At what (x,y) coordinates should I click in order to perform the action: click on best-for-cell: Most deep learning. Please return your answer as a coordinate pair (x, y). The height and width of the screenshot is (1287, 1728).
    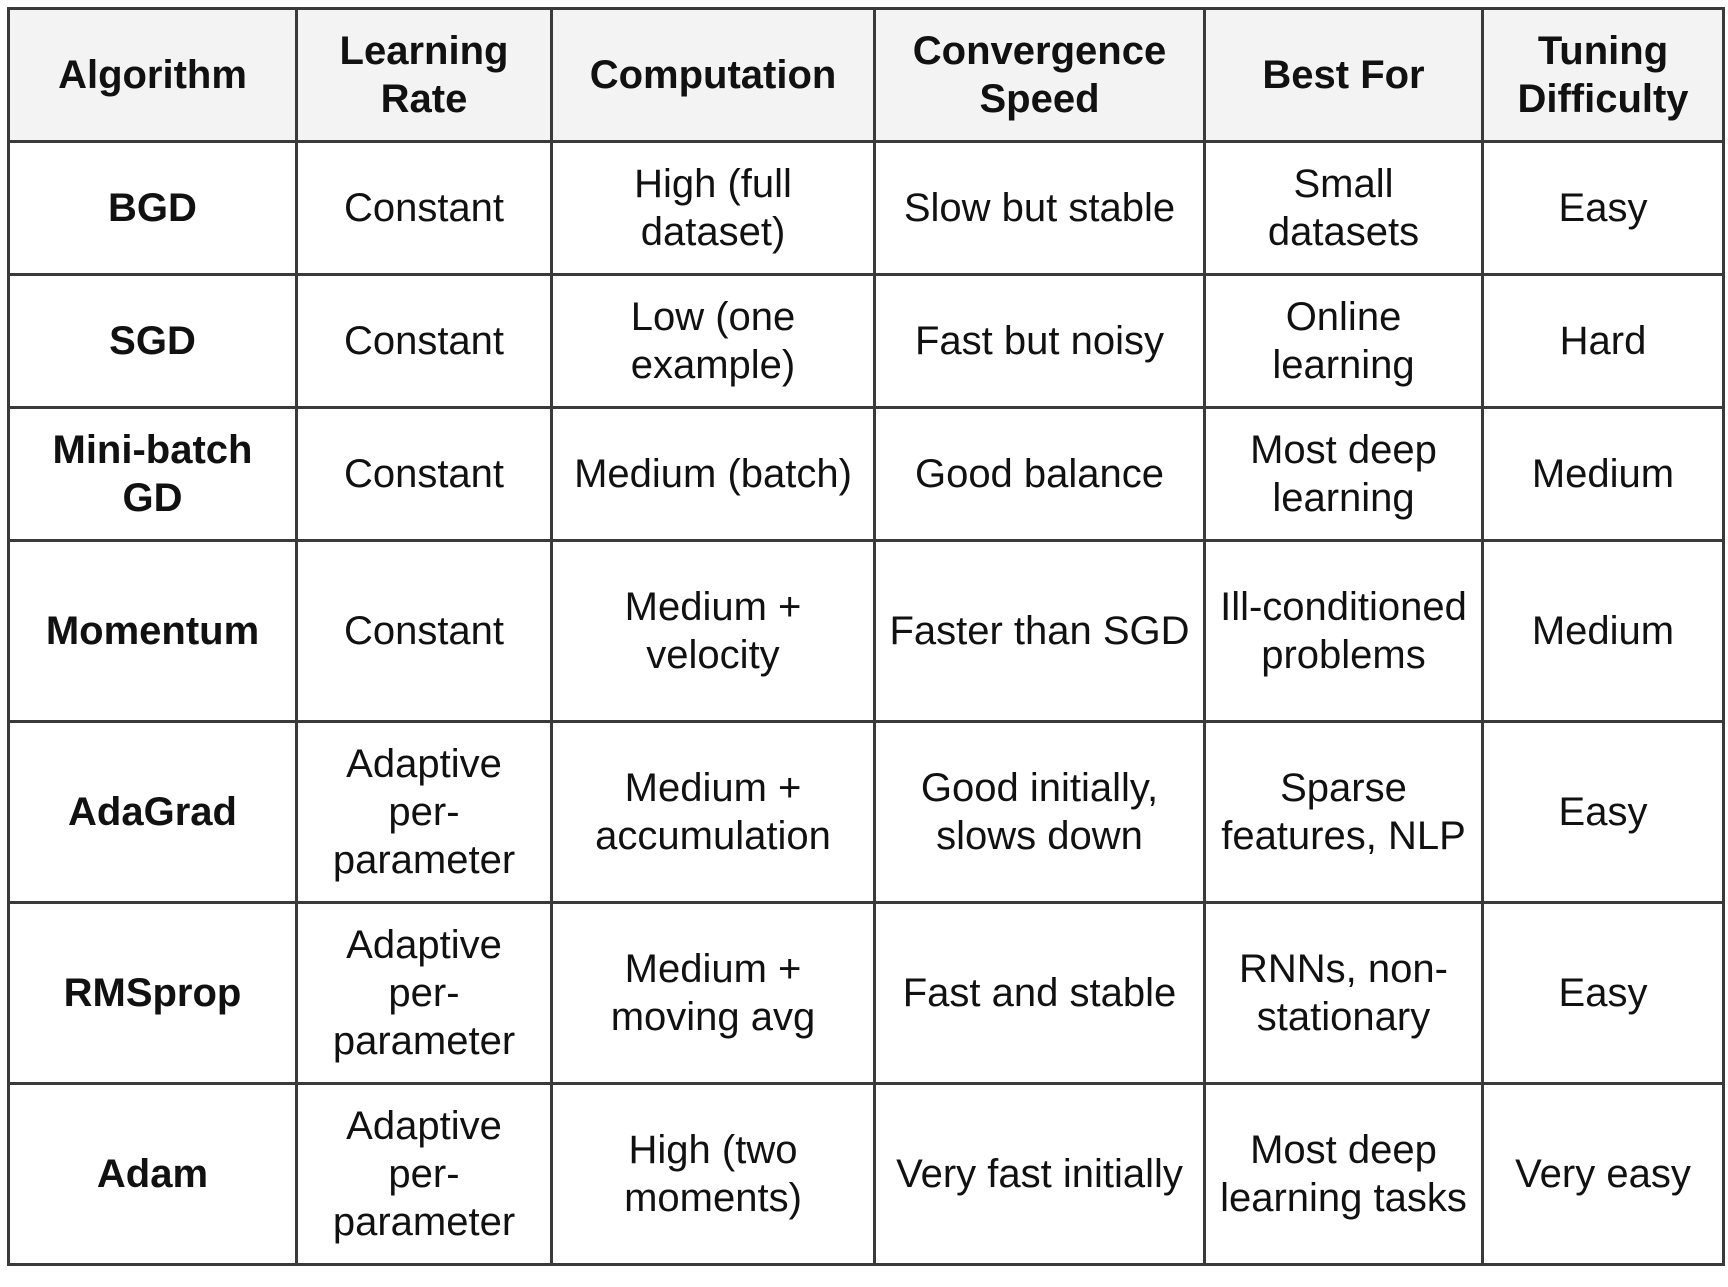
    Looking at the image, I should click on (1343, 474).